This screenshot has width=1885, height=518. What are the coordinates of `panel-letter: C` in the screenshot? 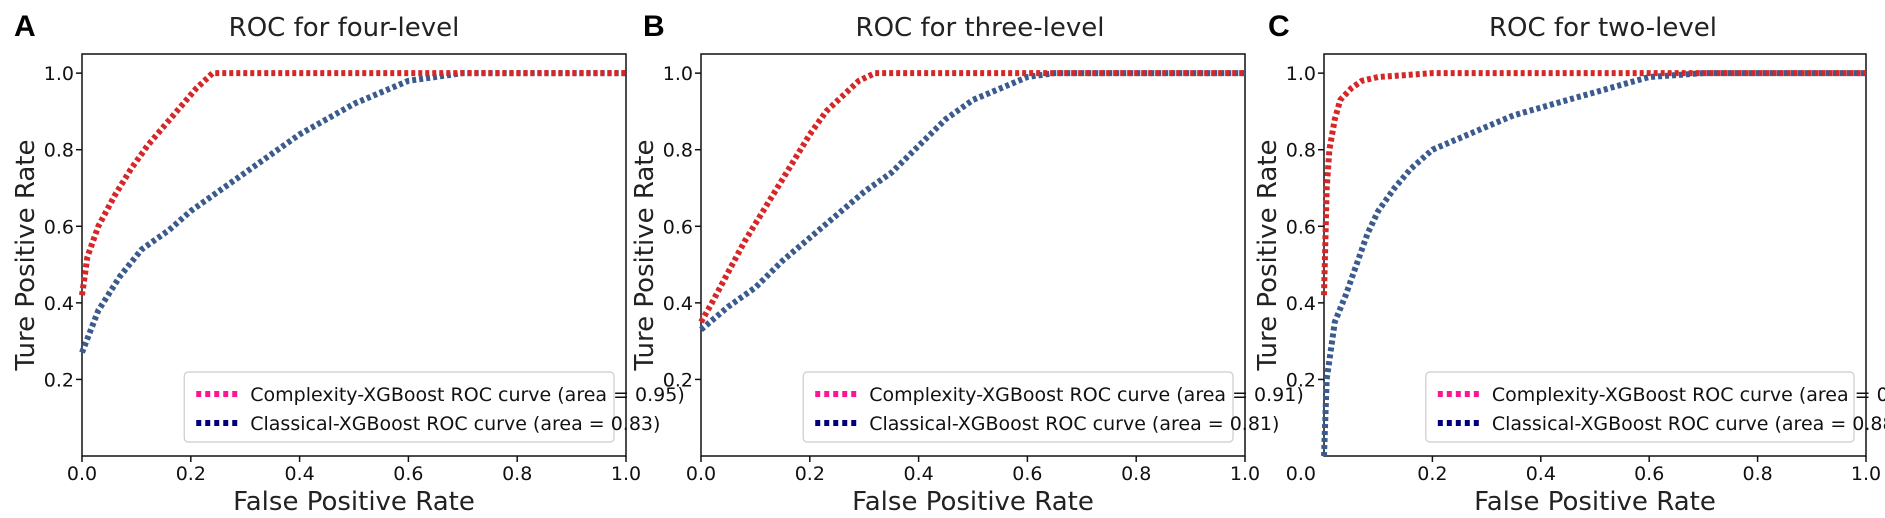 It's located at (1279, 26).